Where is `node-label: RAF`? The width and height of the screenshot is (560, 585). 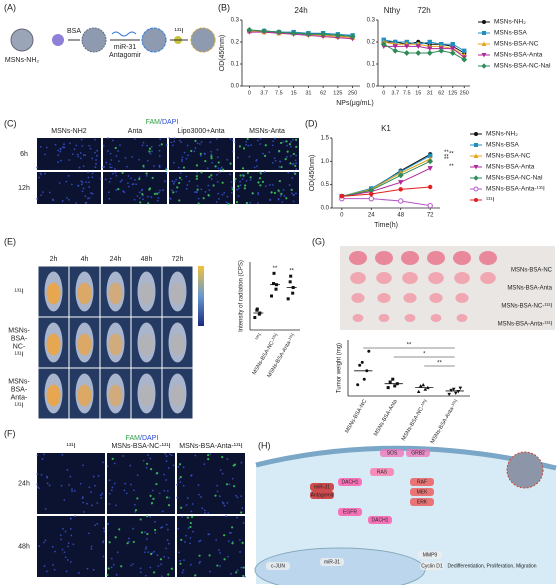
node-label: RAF is located at coordinates (422, 482).